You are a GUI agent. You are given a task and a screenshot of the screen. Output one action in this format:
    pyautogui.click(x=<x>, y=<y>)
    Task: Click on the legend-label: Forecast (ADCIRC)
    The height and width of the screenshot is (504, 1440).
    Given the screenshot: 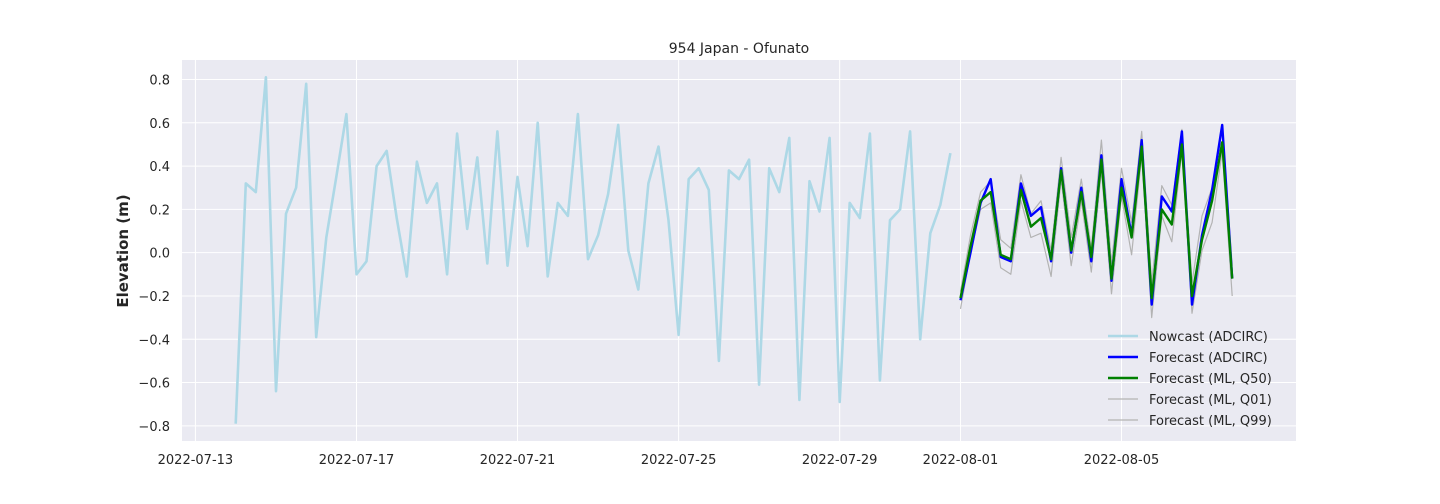 What is the action you would take?
    pyautogui.click(x=1208, y=358)
    